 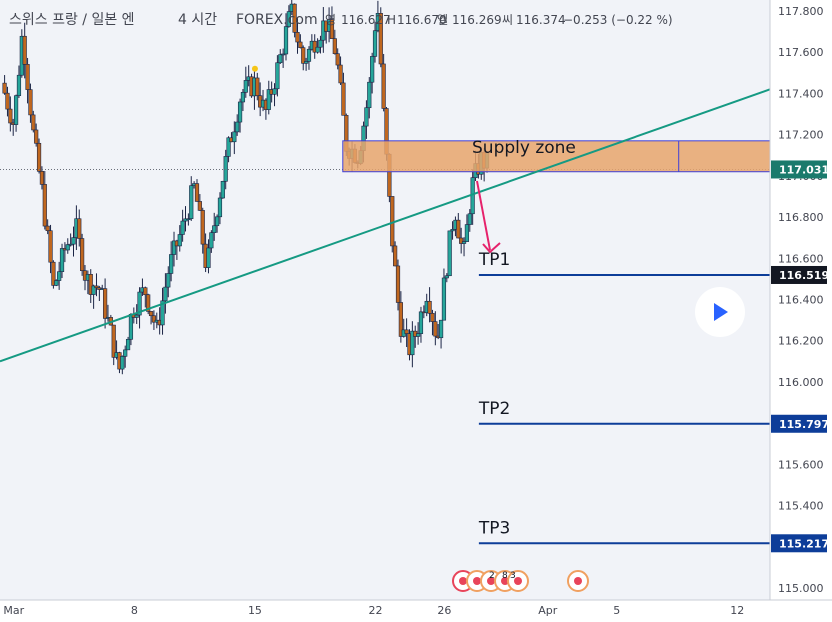 I want to click on play-button, so click(x=720, y=312).